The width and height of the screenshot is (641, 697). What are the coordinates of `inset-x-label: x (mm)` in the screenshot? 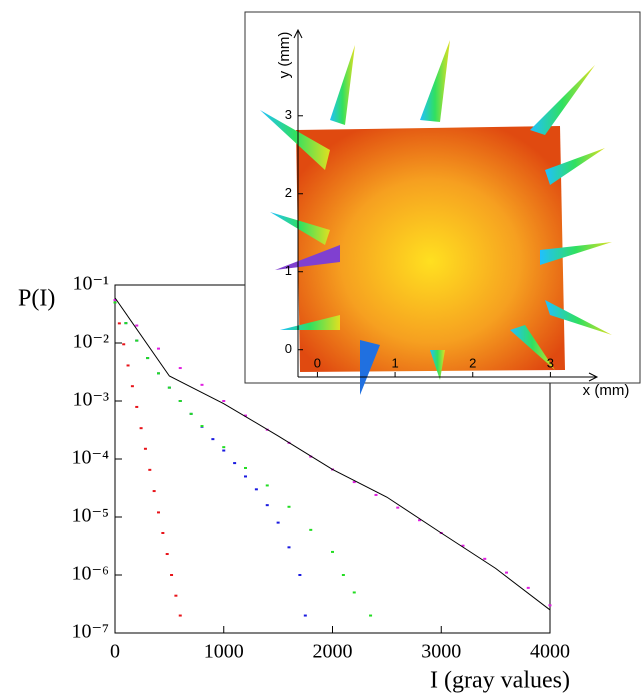 It's located at (606, 390).